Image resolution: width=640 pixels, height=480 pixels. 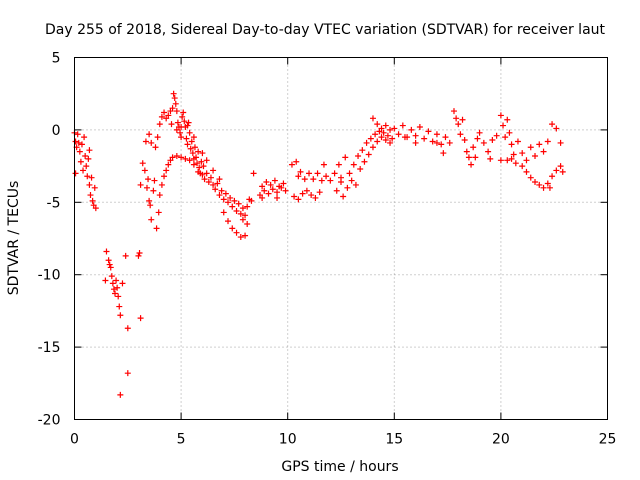 I want to click on y-tick-label: -15, so click(x=49, y=348).